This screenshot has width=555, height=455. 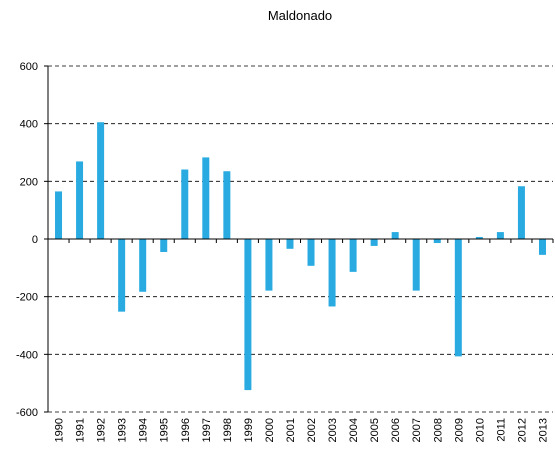 What do you see at coordinates (165, 430) in the screenshot?
I see `x-tick-label: 1995` at bounding box center [165, 430].